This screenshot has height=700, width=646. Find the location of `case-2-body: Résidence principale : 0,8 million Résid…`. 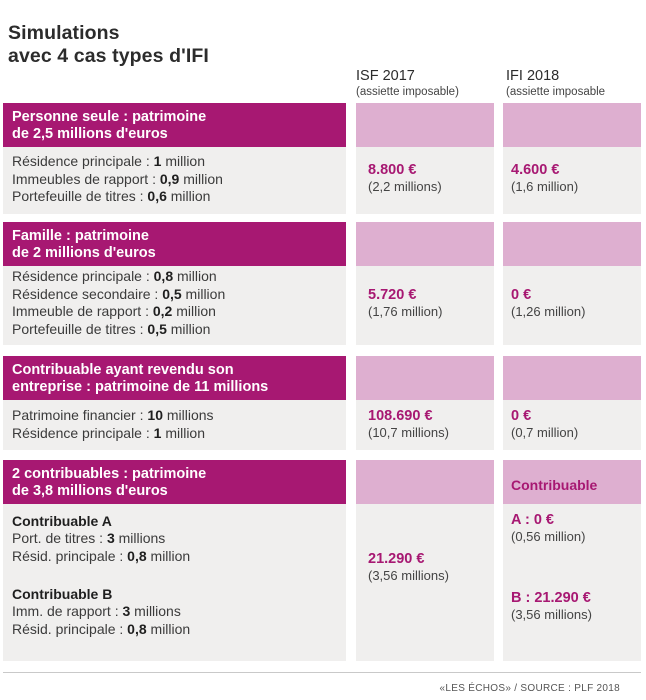

case-2-body: Résidence principale : 0,8 million Résid… is located at coordinates (174, 305).